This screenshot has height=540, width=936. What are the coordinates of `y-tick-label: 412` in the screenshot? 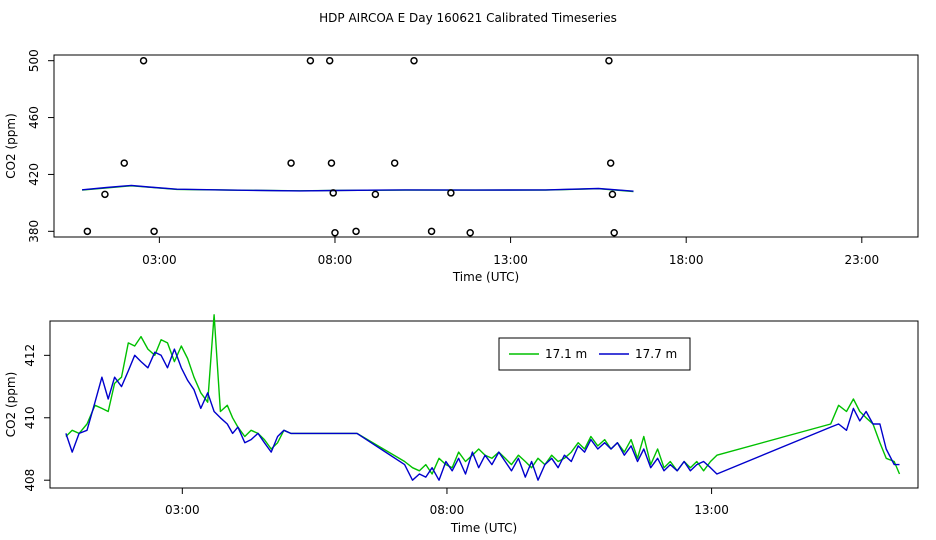 It's located at (30, 355).